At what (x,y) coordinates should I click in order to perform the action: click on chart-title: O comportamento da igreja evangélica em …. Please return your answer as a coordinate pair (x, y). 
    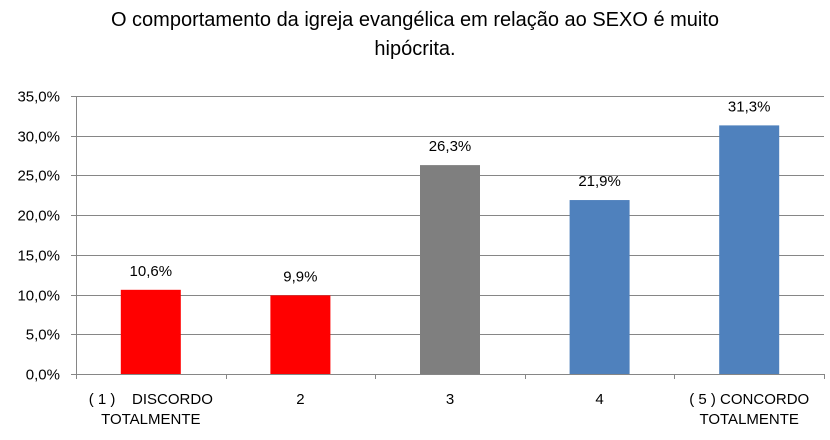
    Looking at the image, I should click on (415, 35).